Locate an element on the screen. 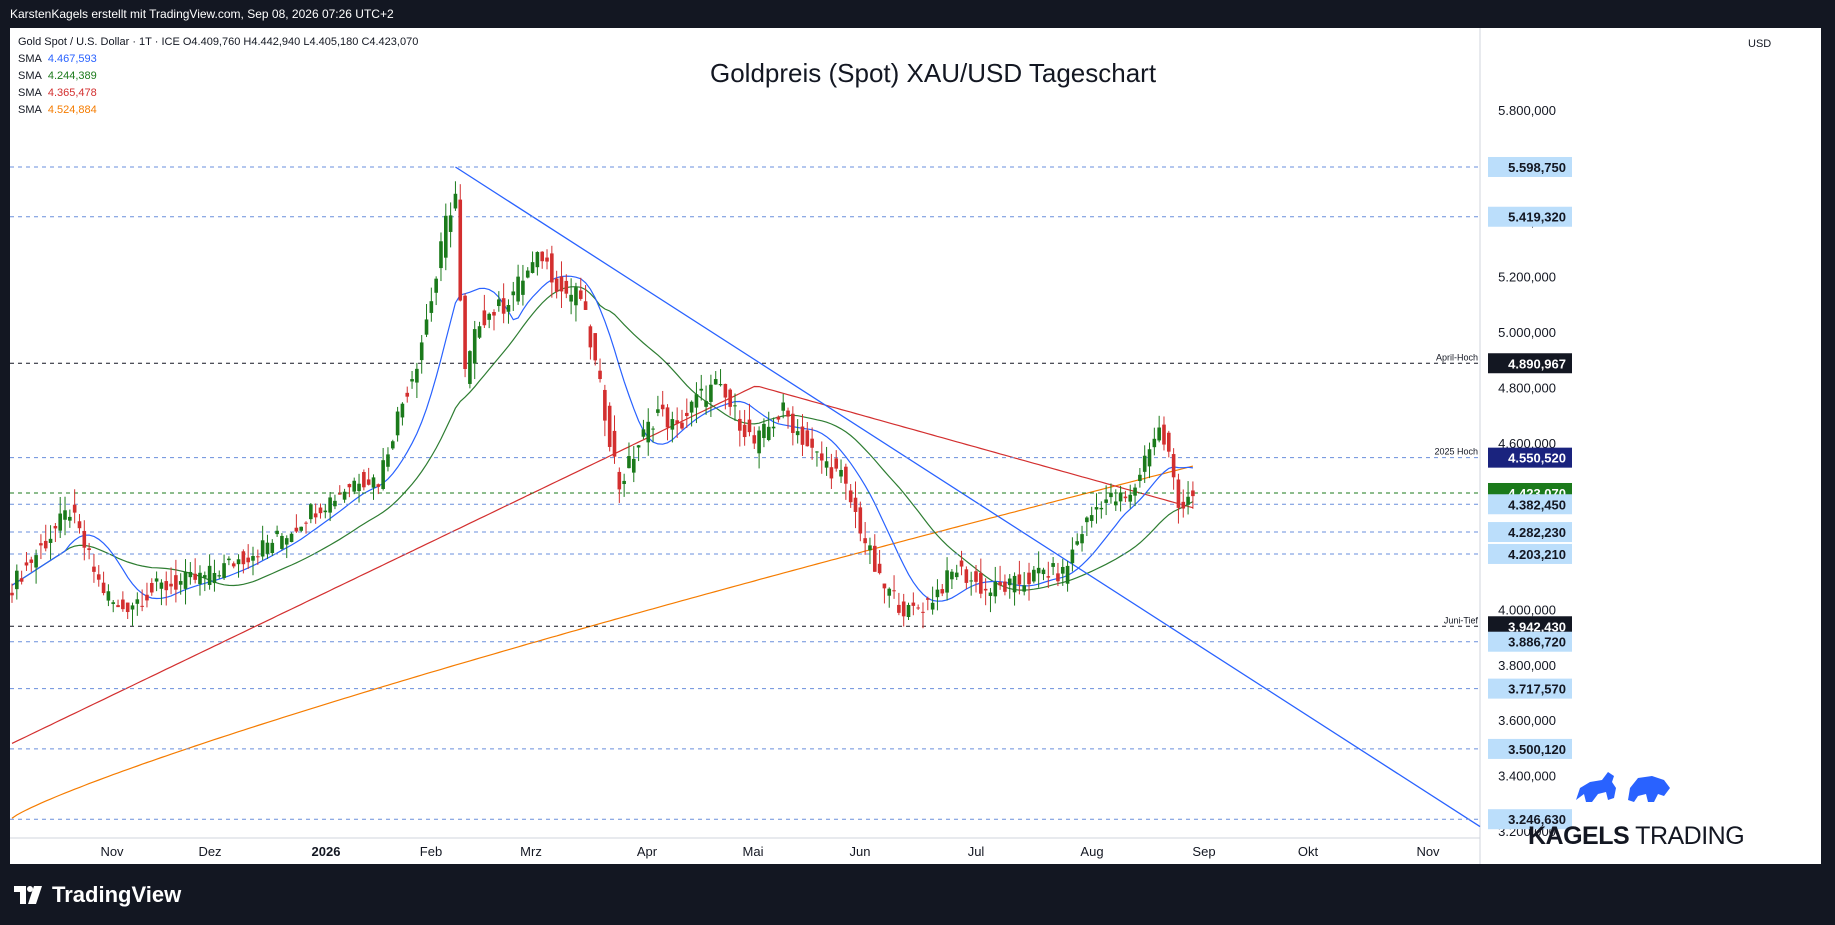 The height and width of the screenshot is (925, 1835). price-level-label: 5.598,750 is located at coordinates (1537, 167).